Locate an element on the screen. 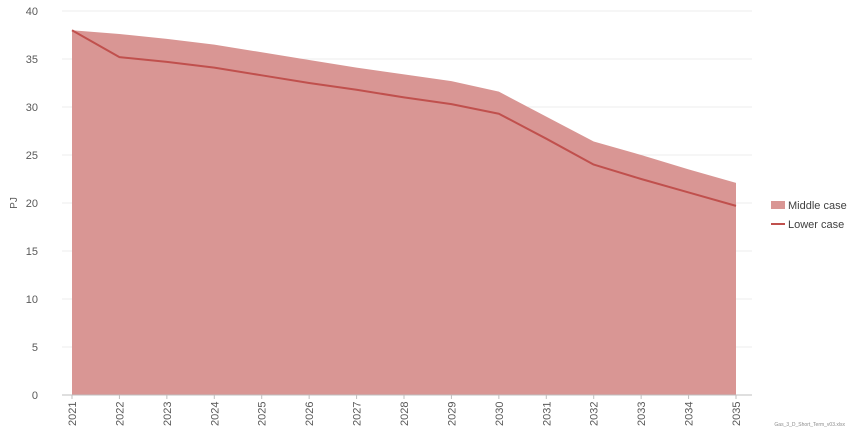 Image resolution: width=850 pixels, height=430 pixels. x-tick-label: 2021 is located at coordinates (73, 414).